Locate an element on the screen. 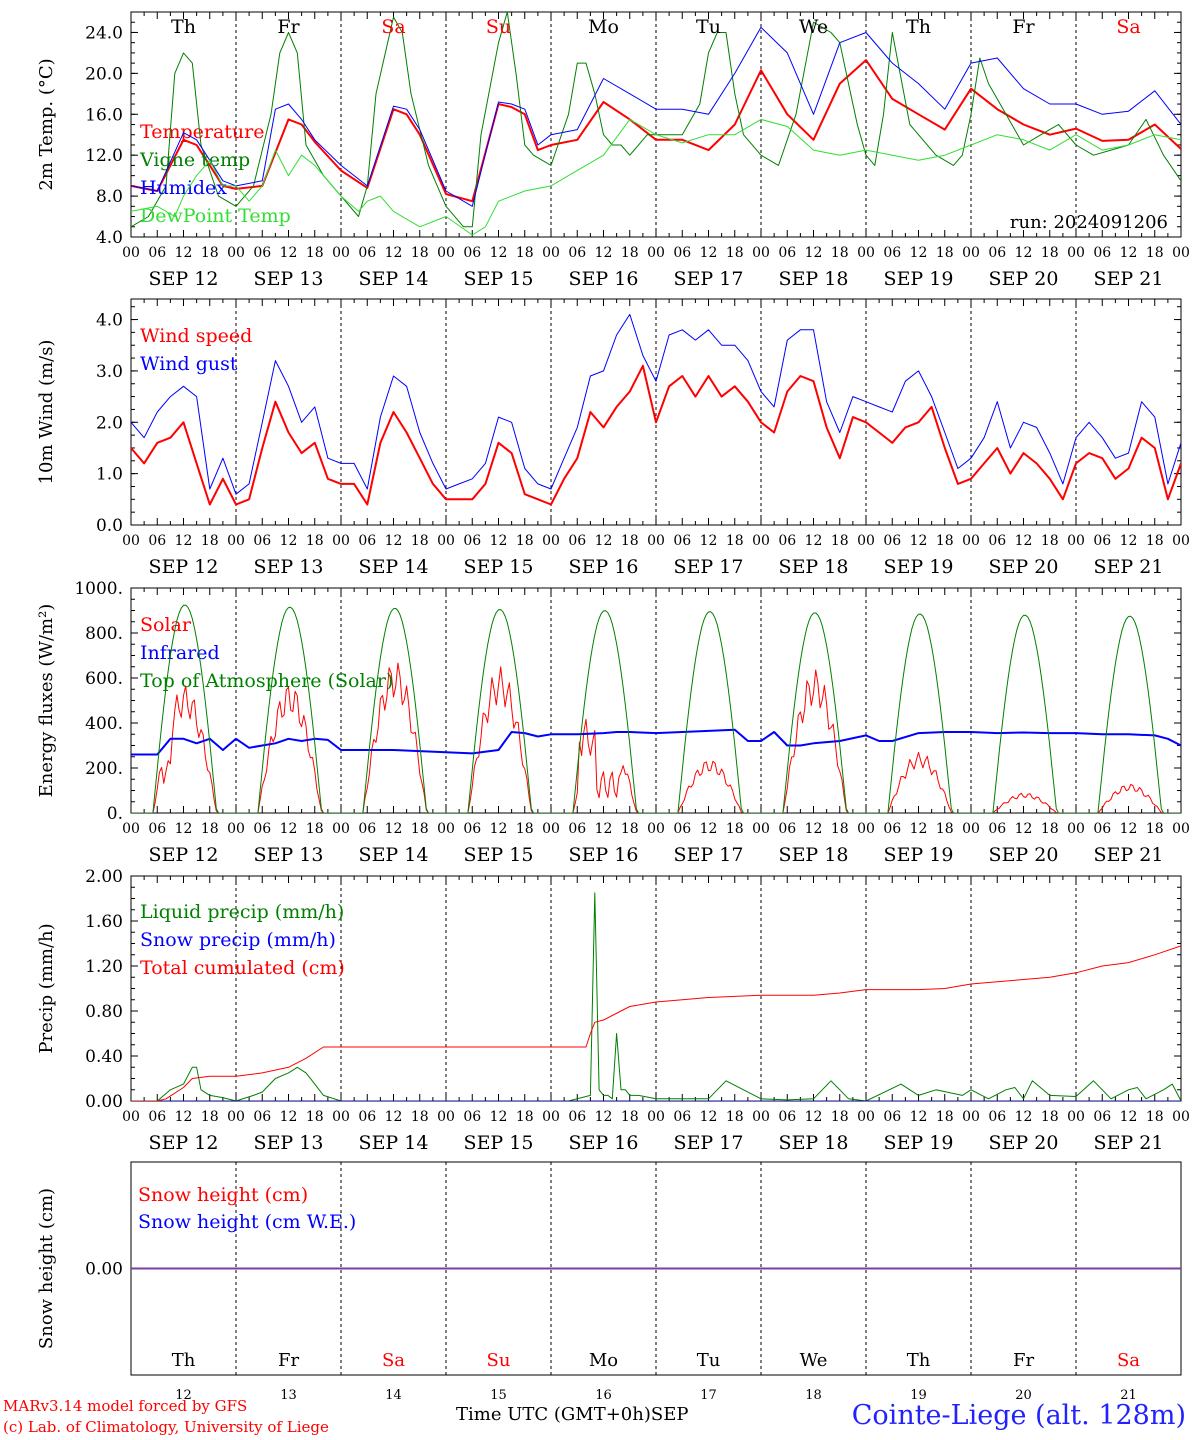  day-number-label: 15 is located at coordinates (498, 1395).